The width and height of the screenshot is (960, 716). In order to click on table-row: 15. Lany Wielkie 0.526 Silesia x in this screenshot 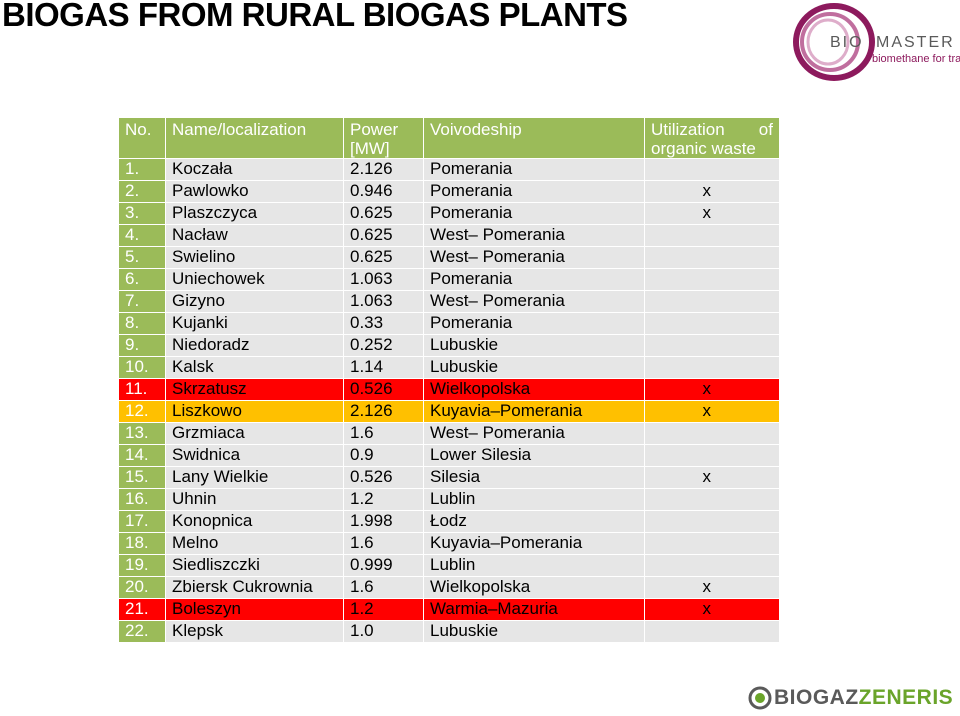, I will do `click(449, 477)`.